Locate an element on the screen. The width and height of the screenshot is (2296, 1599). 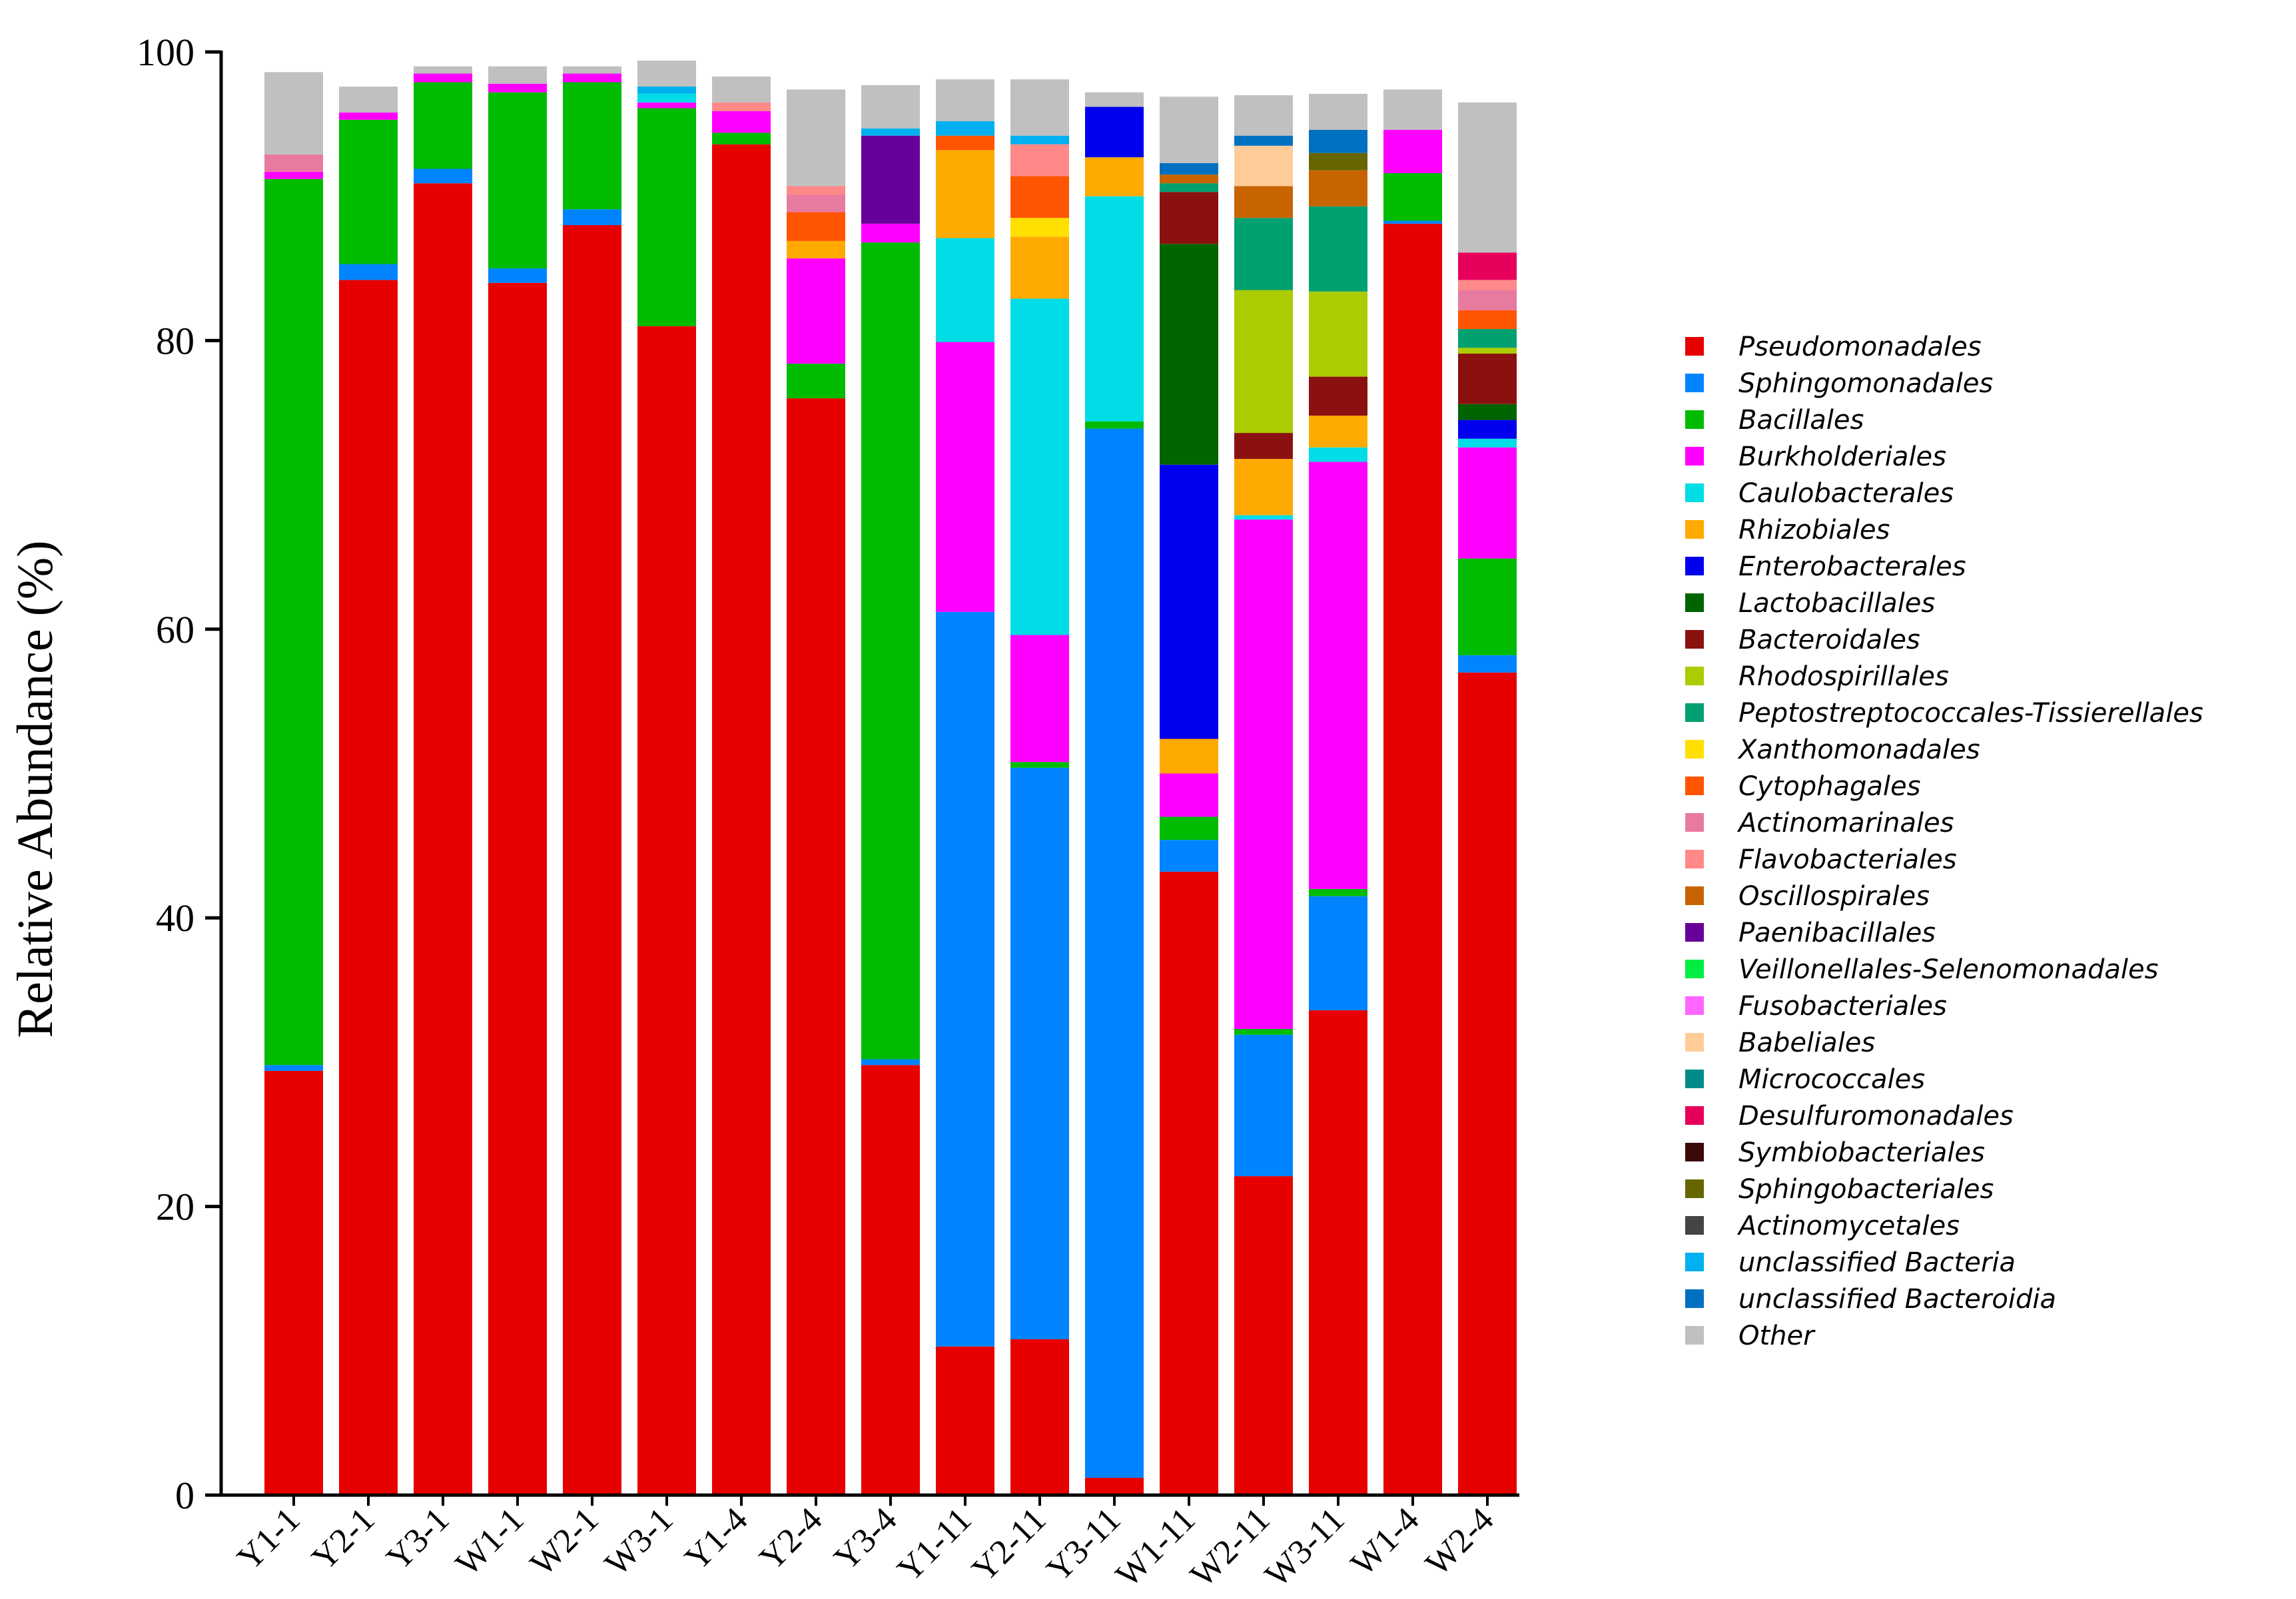
legend-label-14: Flavobacteriales is located at coordinates (1847, 860).